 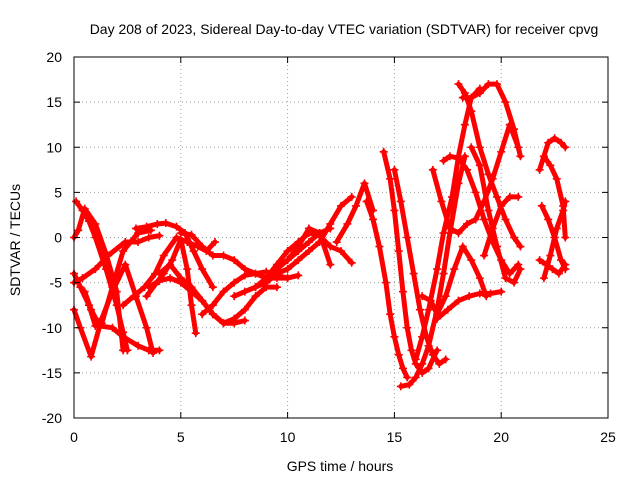 I want to click on y-tick-label: 15, so click(x=54, y=102).